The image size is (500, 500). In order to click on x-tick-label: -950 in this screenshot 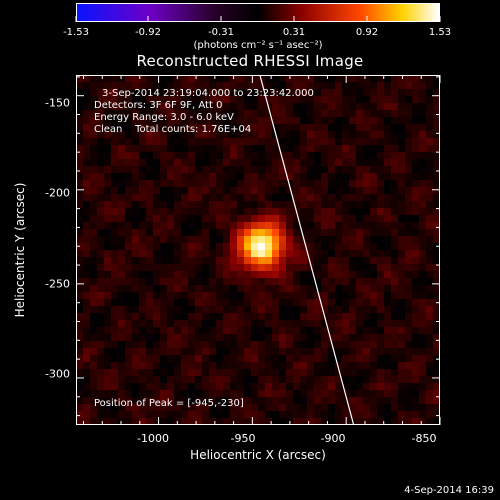, I will do `click(243, 438)`.